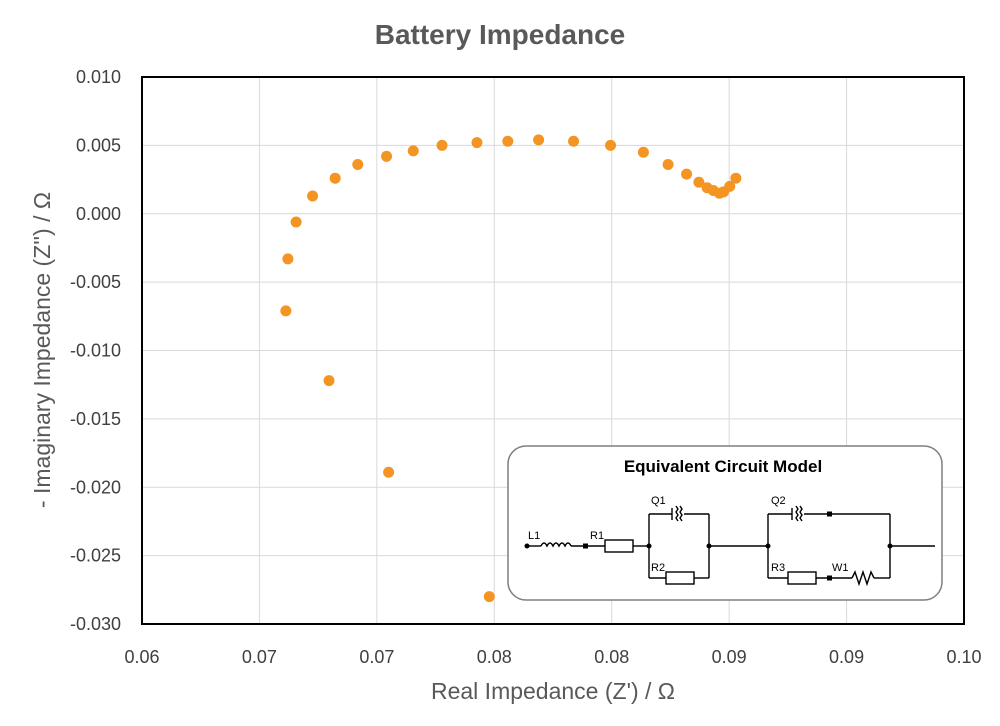  I want to click on y-tick-label: -0.020, so click(95, 487).